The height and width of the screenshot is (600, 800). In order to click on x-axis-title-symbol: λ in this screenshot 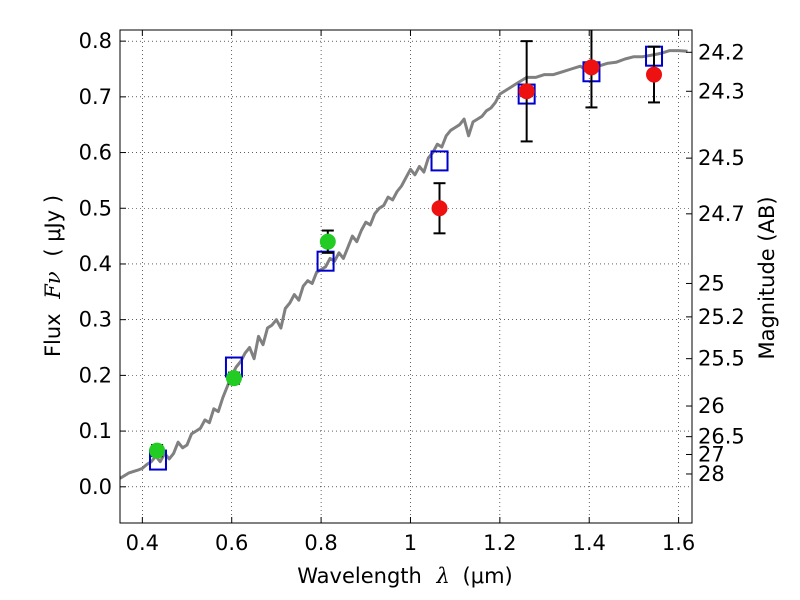, I will do `click(443, 576)`.